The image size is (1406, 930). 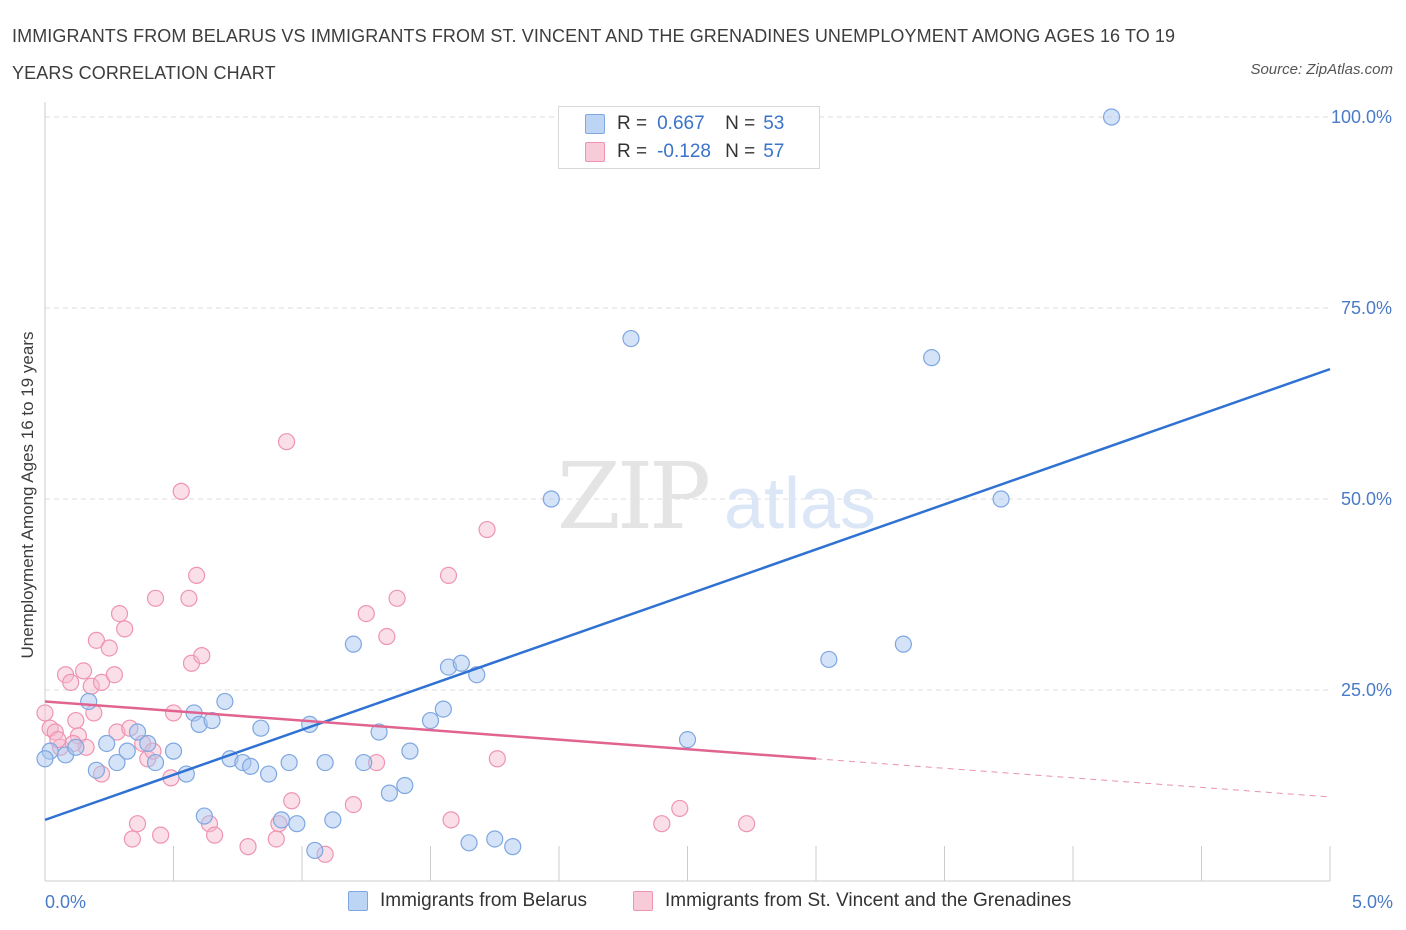 I want to click on correlation-legend: R = 0.667 N = 53 R = -0.128 N = 57, so click(x=689, y=137).